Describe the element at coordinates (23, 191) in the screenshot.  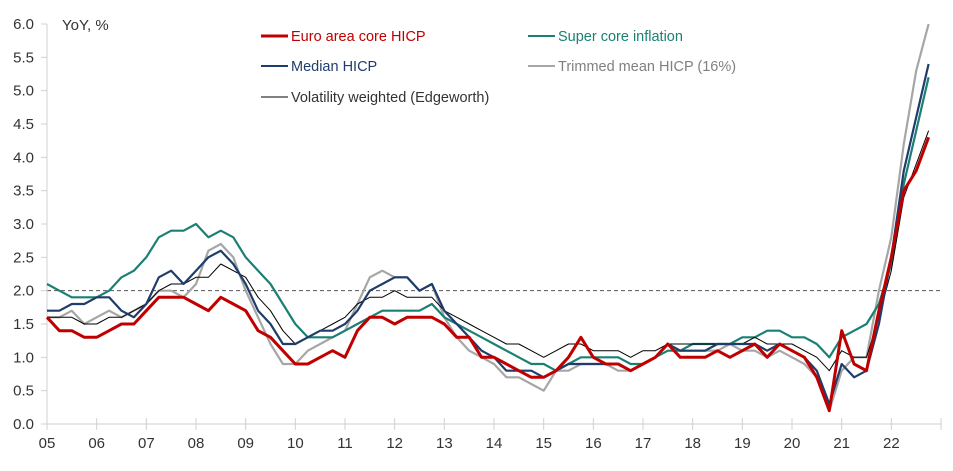
I see `y-tick-label: 3.5` at that location.